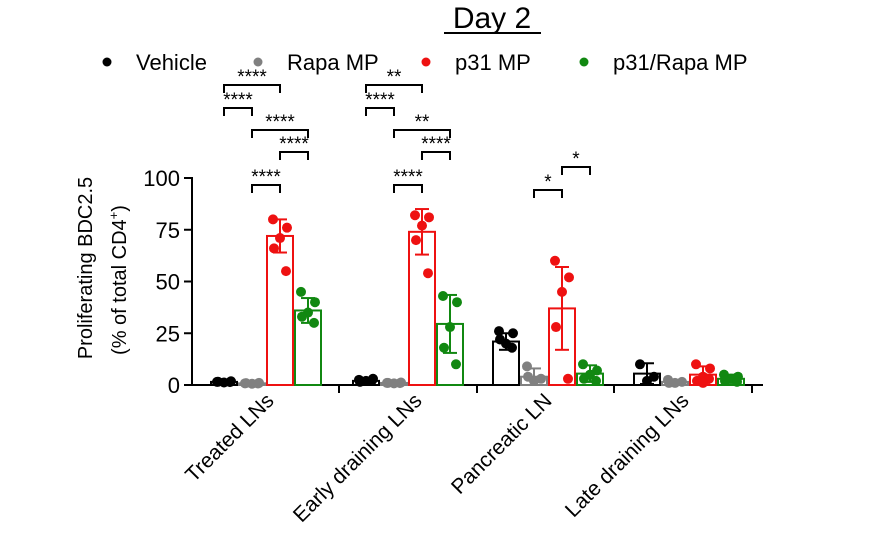 This screenshot has width=875, height=552. Describe the element at coordinates (168, 230) in the screenshot. I see `y-tick-label-3: 75` at that location.